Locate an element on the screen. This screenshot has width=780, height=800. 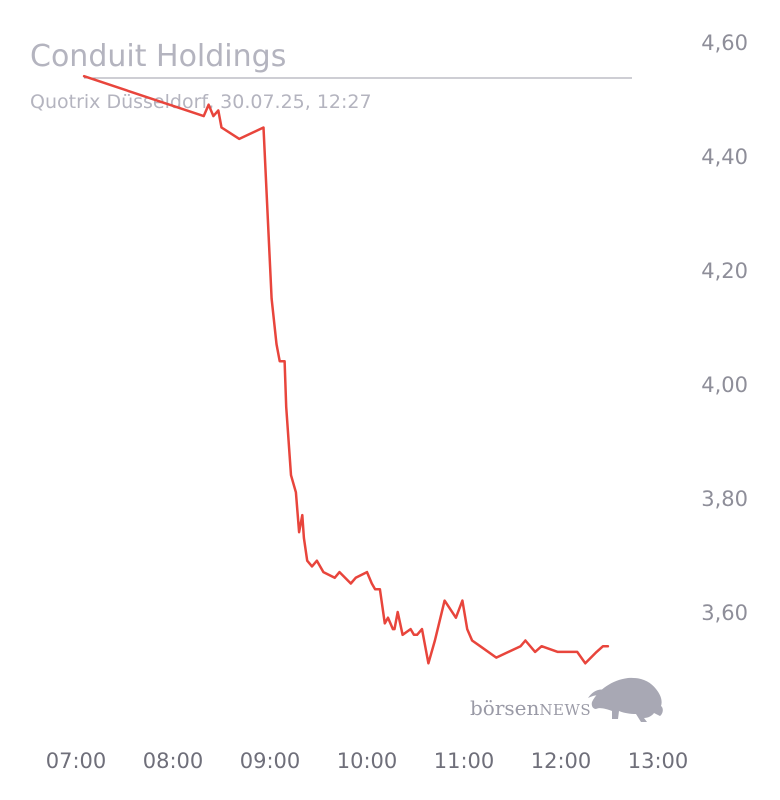
x-tick-label: 11:00 is located at coordinates (464, 761).